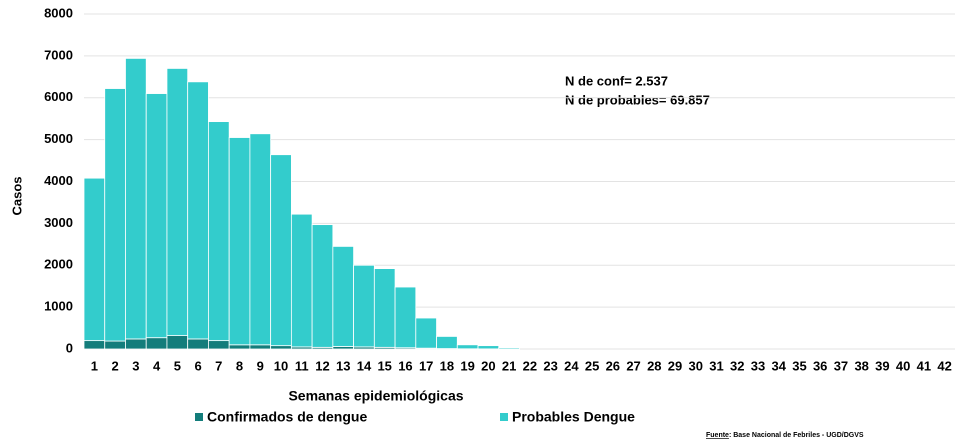  What do you see at coordinates (758, 365) in the screenshot?
I see `x-tick-label: 33` at bounding box center [758, 365].